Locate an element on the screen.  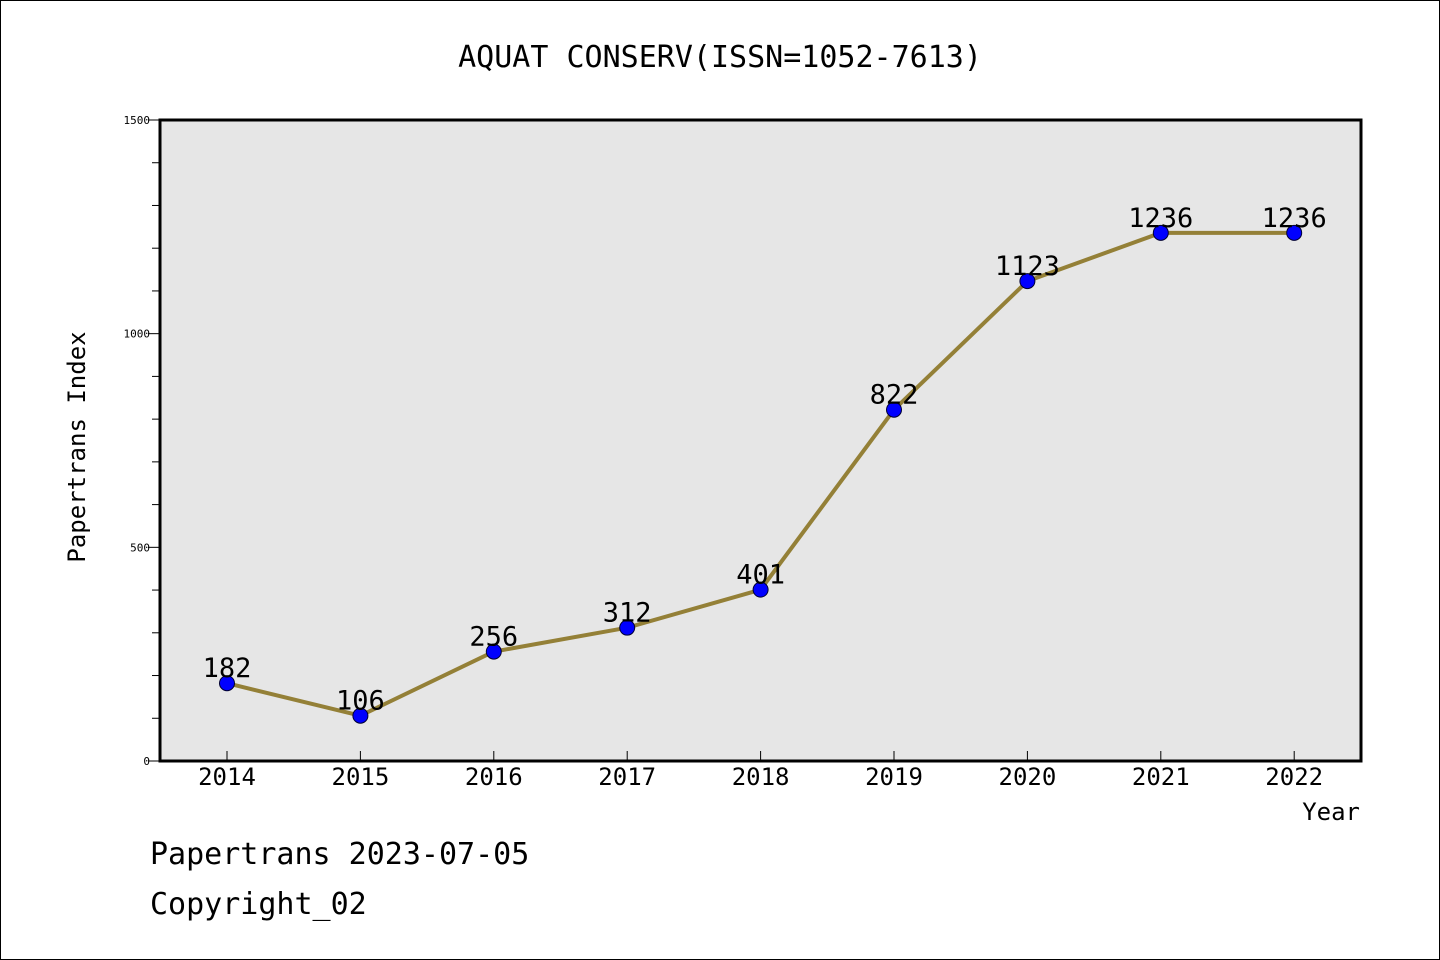
y-axis-label: Papertrans Index is located at coordinates (77, 446).